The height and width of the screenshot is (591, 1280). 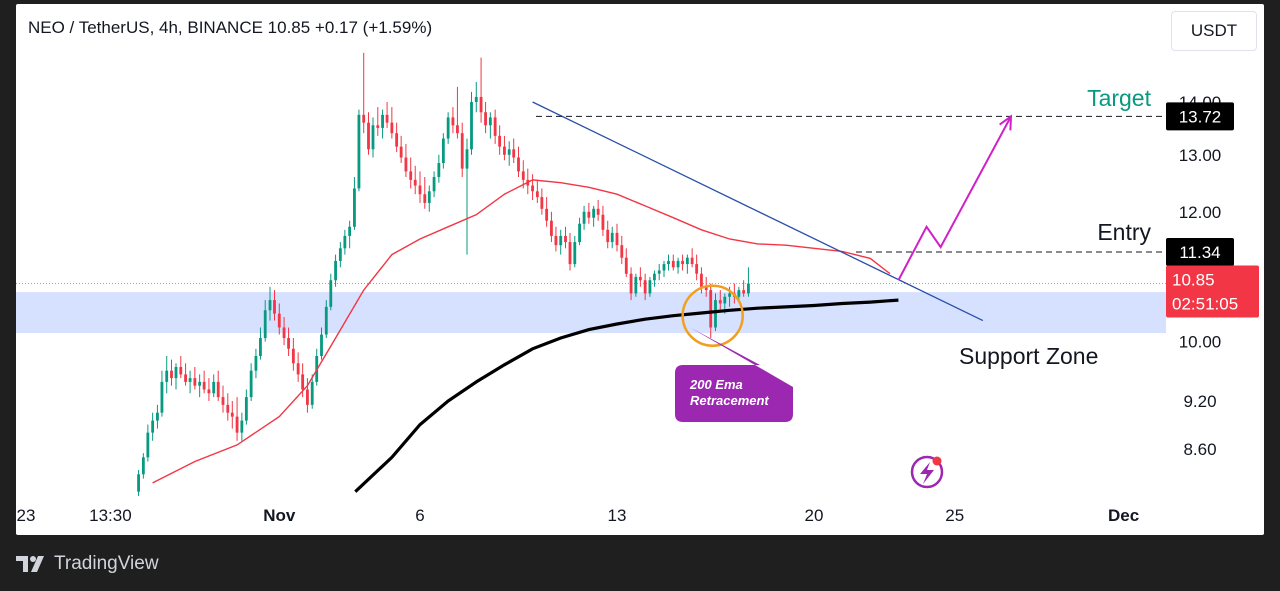 What do you see at coordinates (626, 395) in the screenshot?
I see `ema-200-line` at bounding box center [626, 395].